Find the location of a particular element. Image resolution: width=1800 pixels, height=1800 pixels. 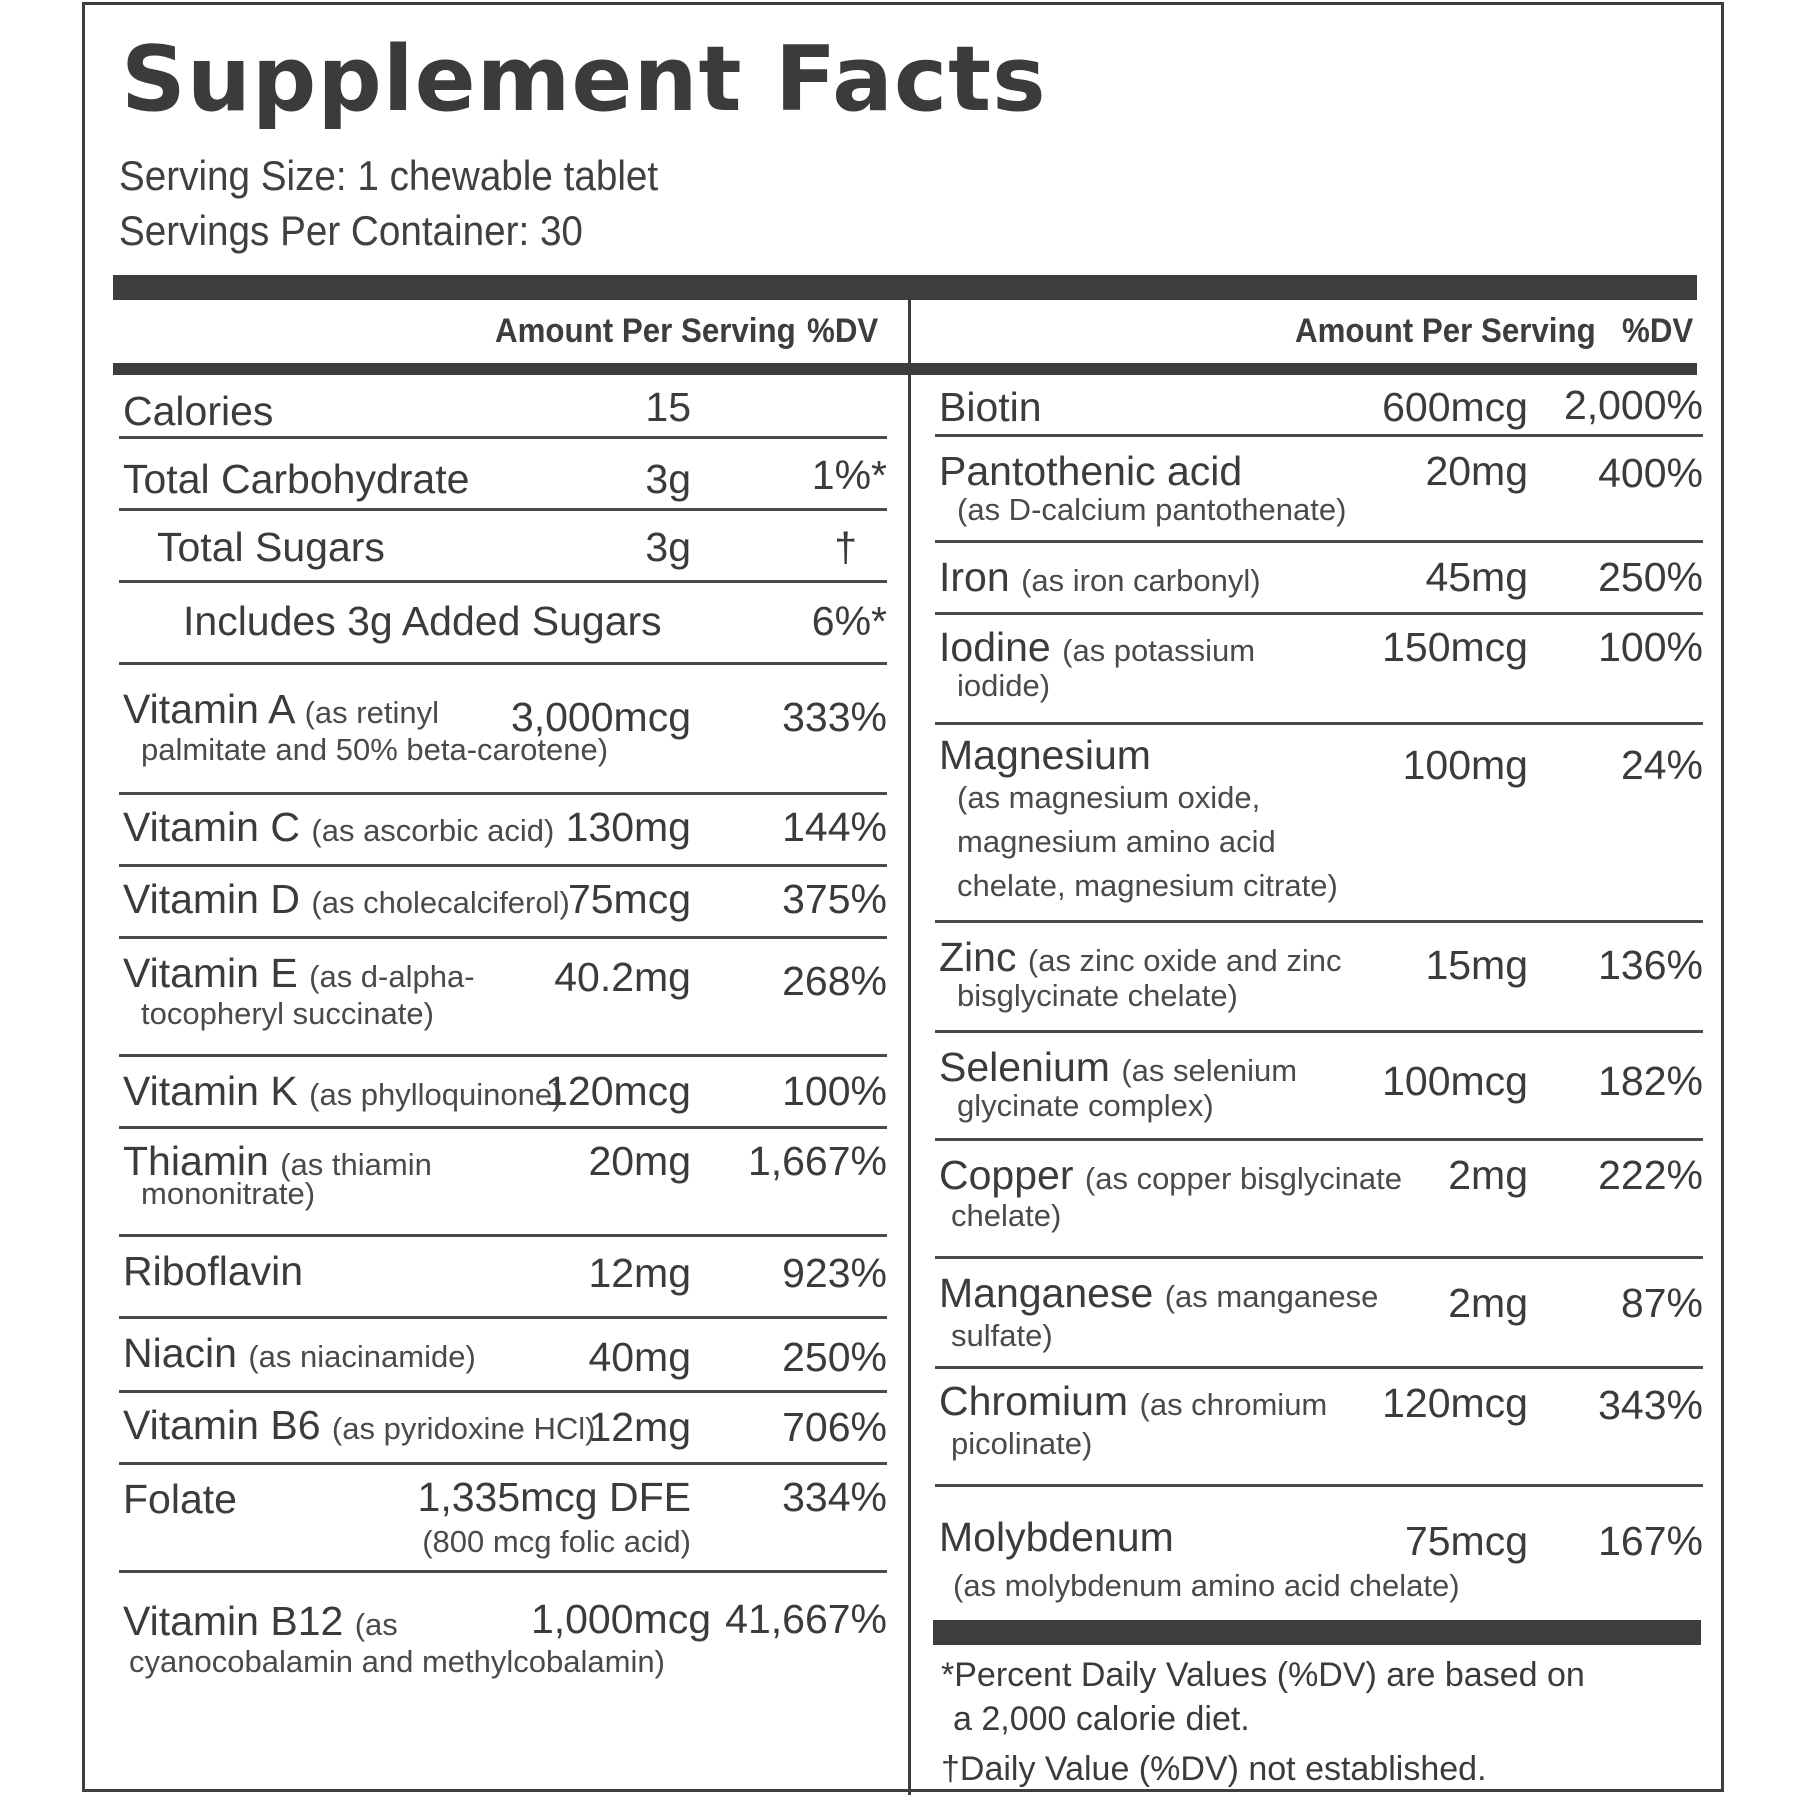

footnote-not-established: †Daily Value (%DV) not established. is located at coordinates (1214, 1769).